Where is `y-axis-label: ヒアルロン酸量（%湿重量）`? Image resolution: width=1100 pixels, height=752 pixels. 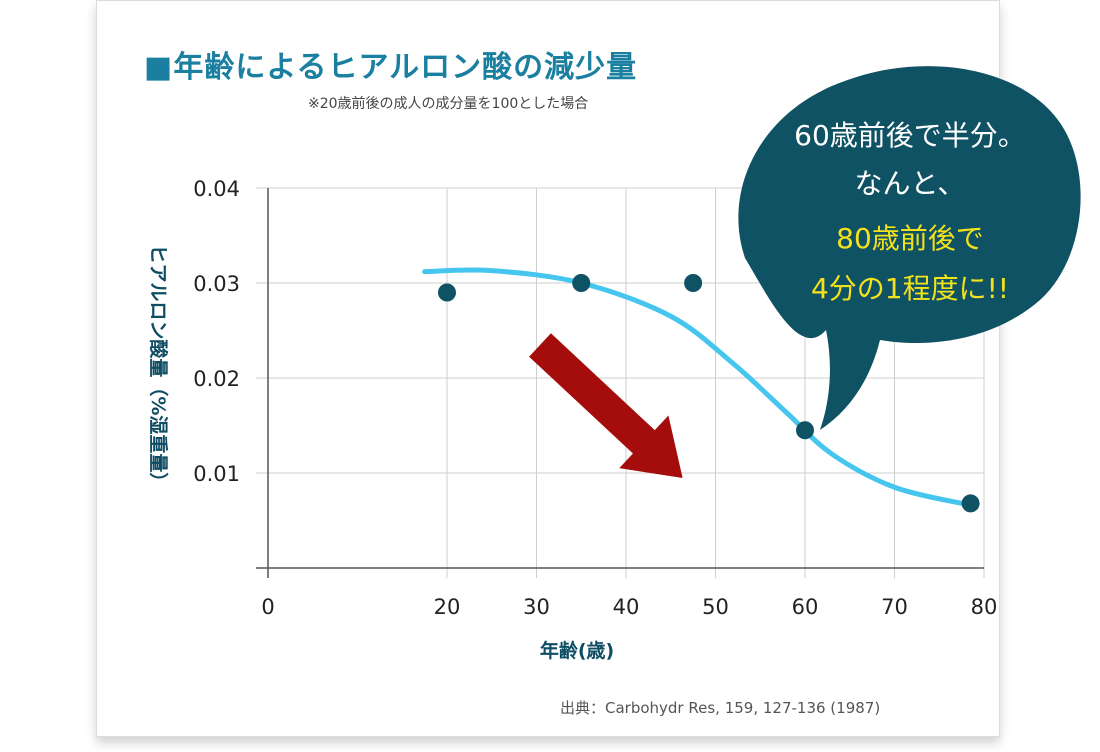
y-axis-label: ヒアルロン酸量（%湿重量） is located at coordinates (158, 368).